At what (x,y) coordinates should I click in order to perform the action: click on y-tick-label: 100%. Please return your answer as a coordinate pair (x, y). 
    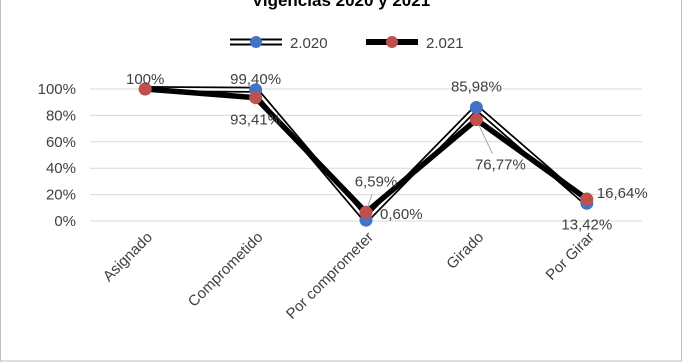
    Looking at the image, I should click on (57, 89).